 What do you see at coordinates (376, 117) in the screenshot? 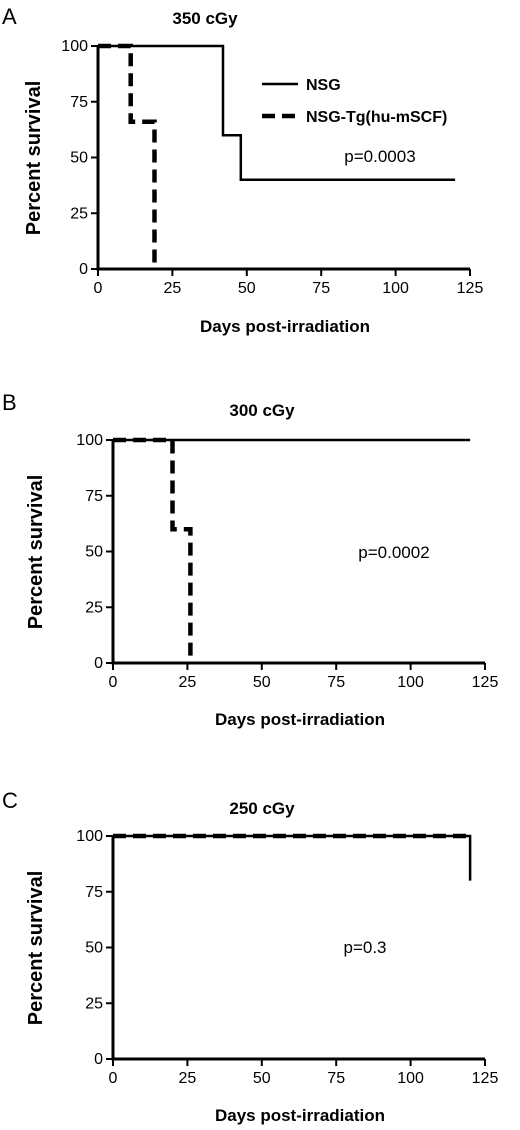
I see `legend-label: NSG-Tg(hu-mSCF)` at bounding box center [376, 117].